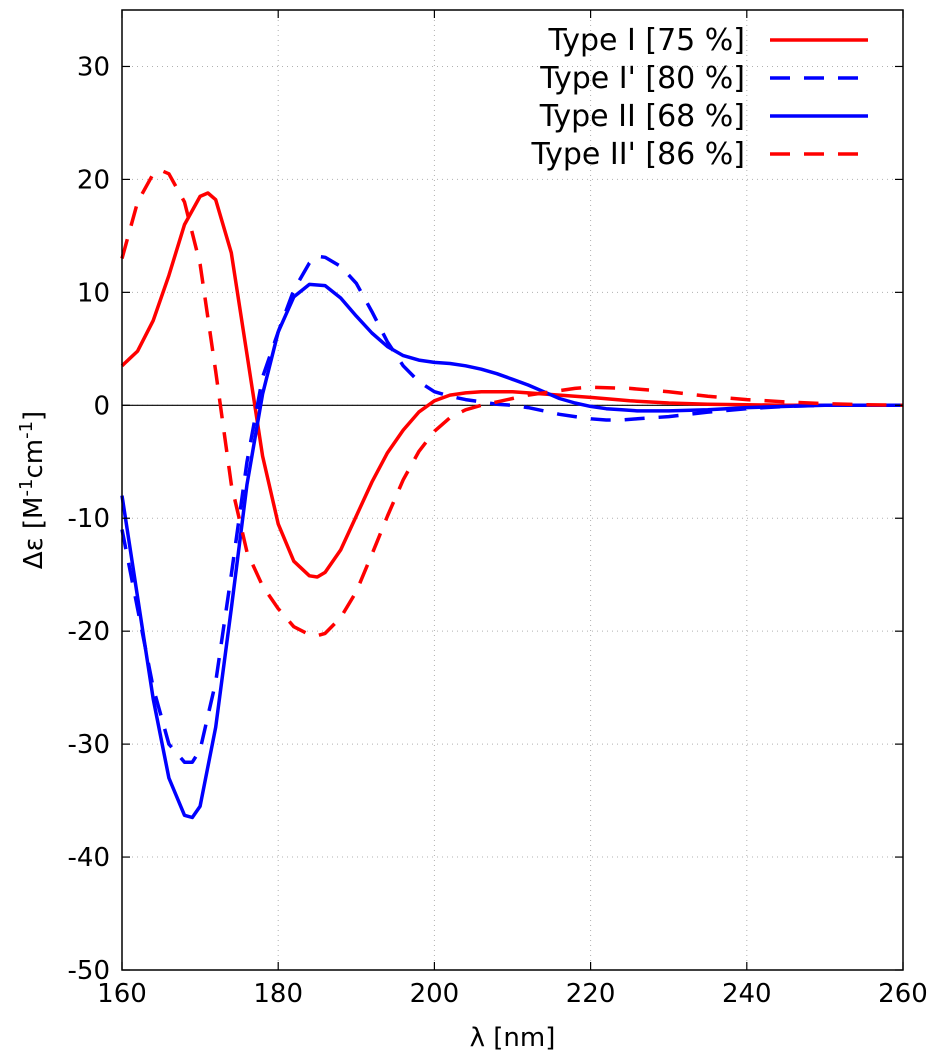  What do you see at coordinates (278, 994) in the screenshot?
I see `x-tick-label: 180` at bounding box center [278, 994].